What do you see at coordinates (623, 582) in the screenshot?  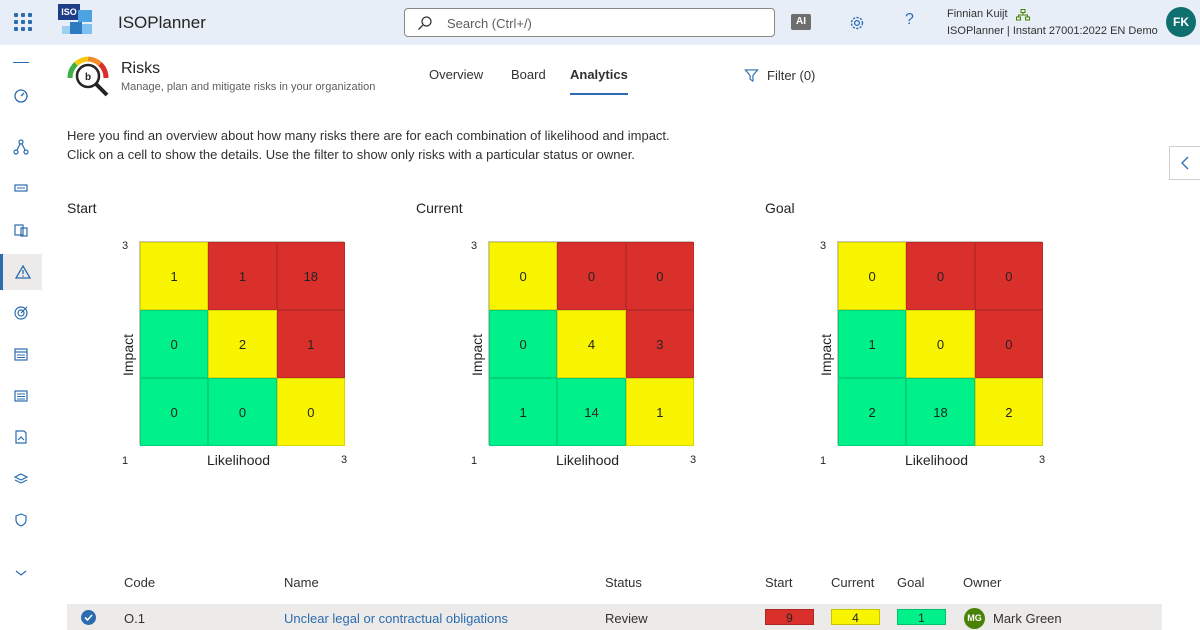 I see `column-header-status: Status` at bounding box center [623, 582].